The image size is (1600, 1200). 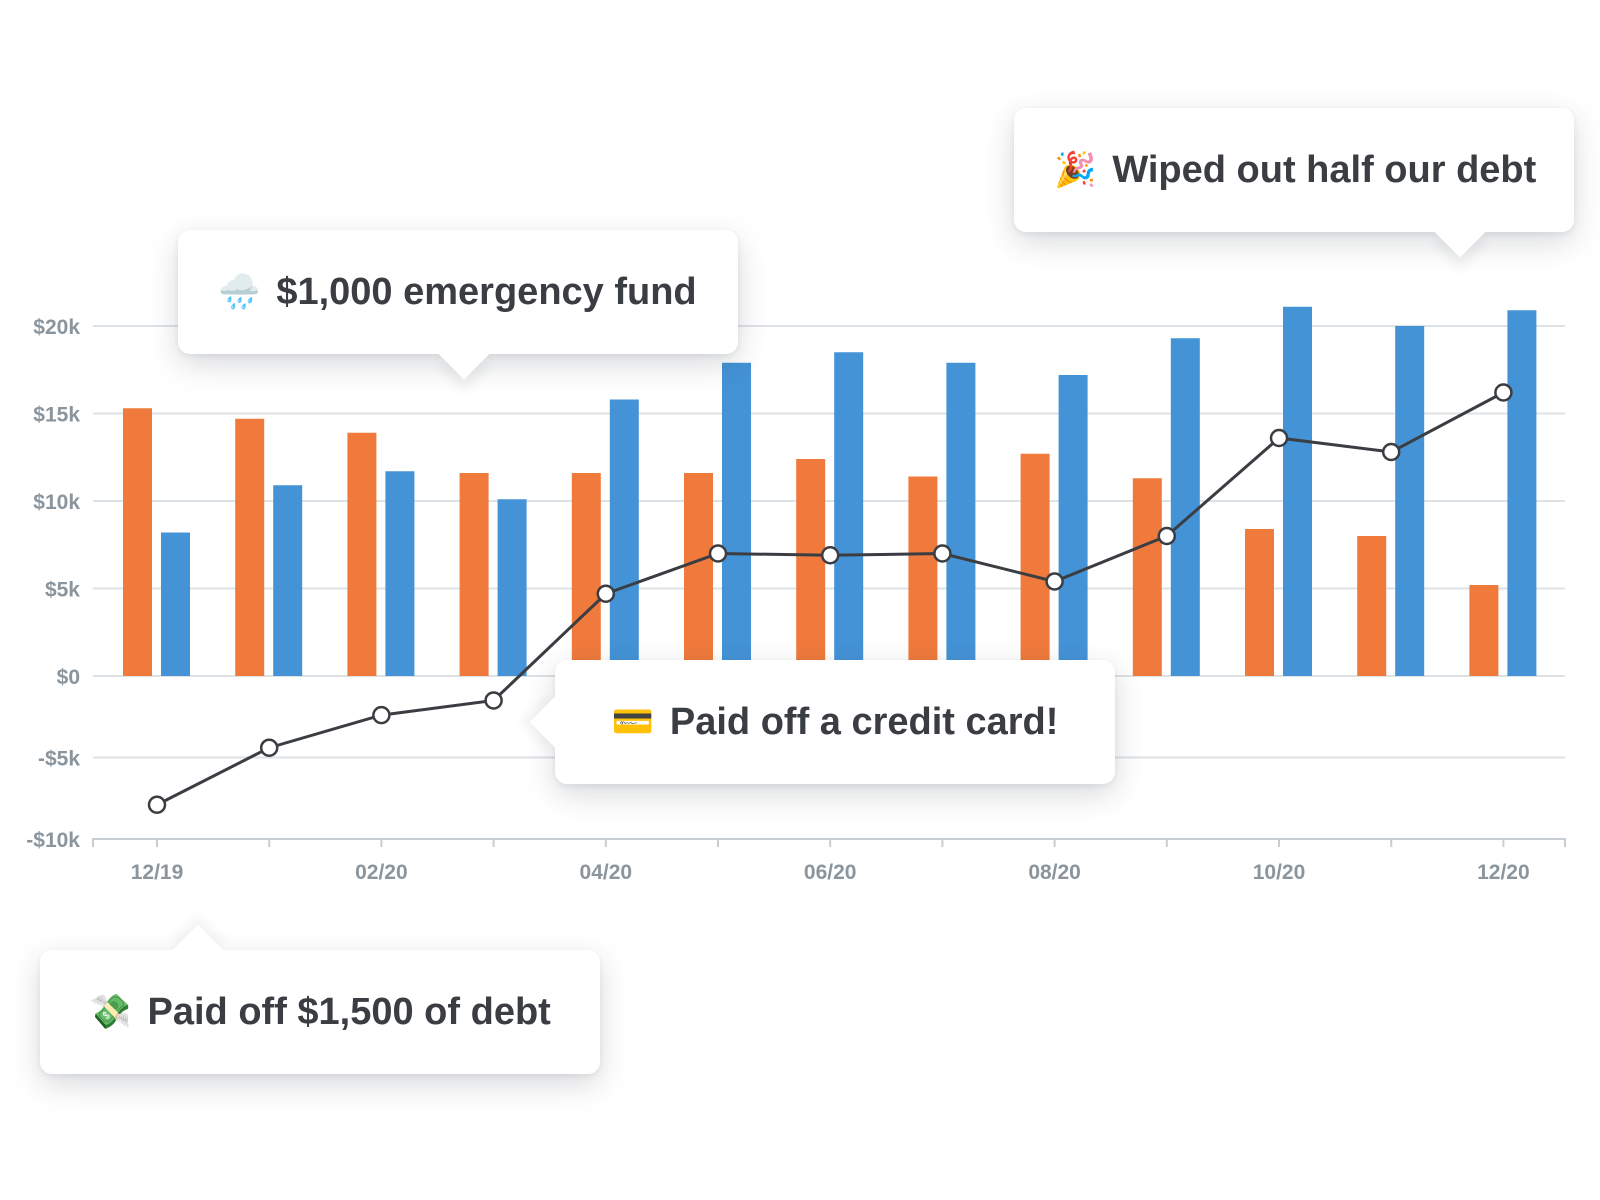 I want to click on y-axis-labels: $20k $15k $10k $5k $0 -$5k -$10k, so click(x=53, y=584).